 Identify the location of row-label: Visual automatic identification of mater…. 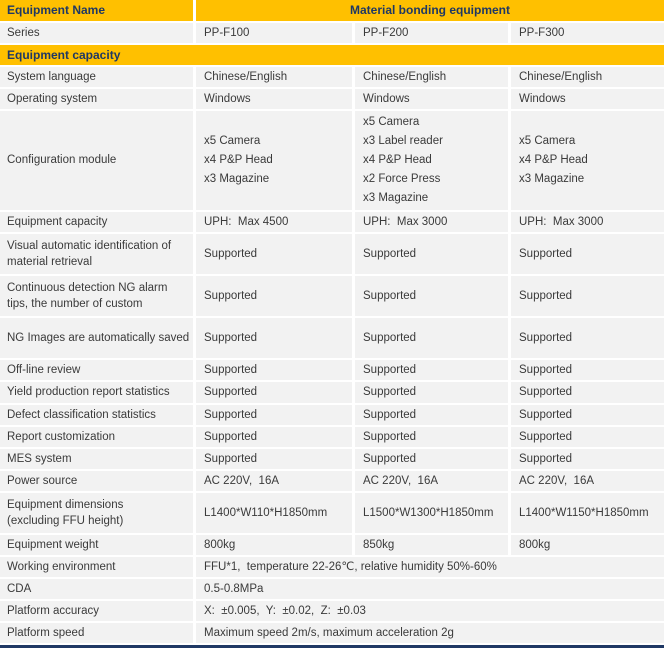
(96, 254).